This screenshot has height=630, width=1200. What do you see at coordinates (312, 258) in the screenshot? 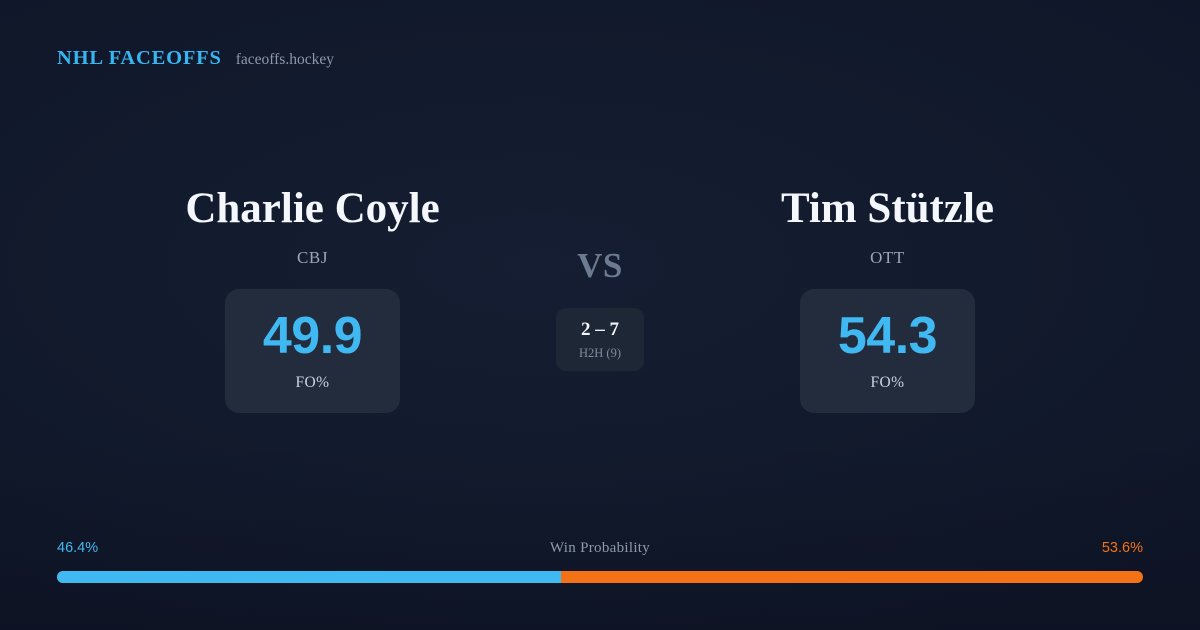
I see `player-team-home: CBJ` at bounding box center [312, 258].